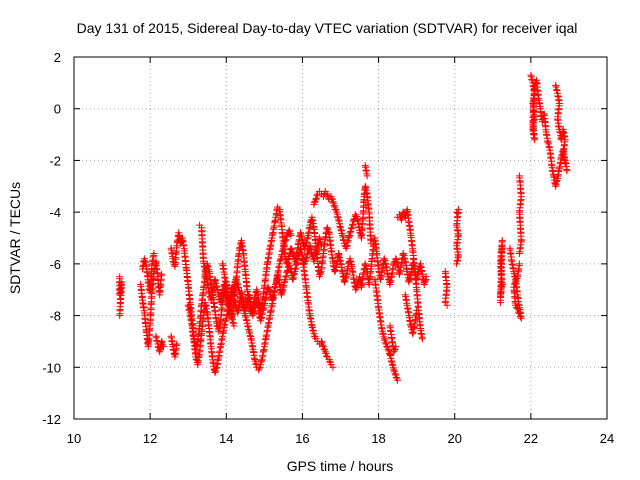 This screenshot has width=640, height=480. Describe the element at coordinates (531, 438) in the screenshot. I see `x-tick-label: 22` at that location.